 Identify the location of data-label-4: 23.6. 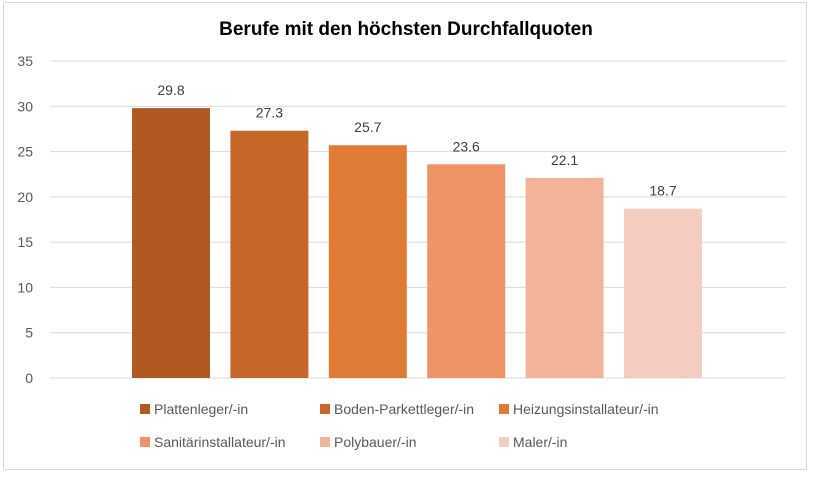
(466, 146).